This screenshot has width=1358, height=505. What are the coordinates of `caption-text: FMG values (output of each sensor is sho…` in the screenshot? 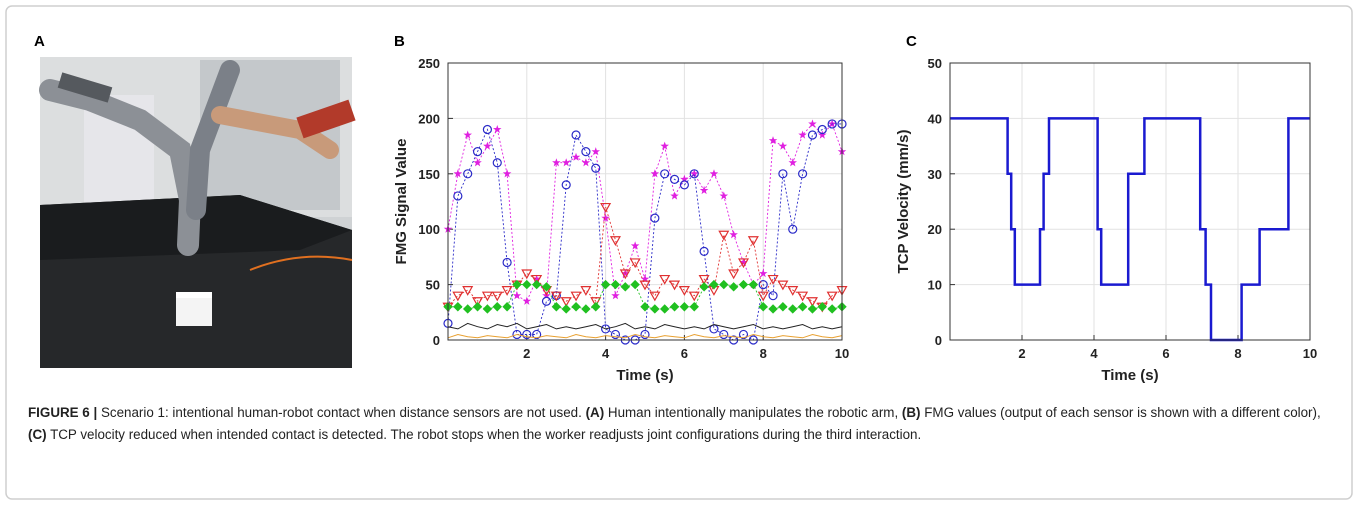 It's located at (1122, 412).